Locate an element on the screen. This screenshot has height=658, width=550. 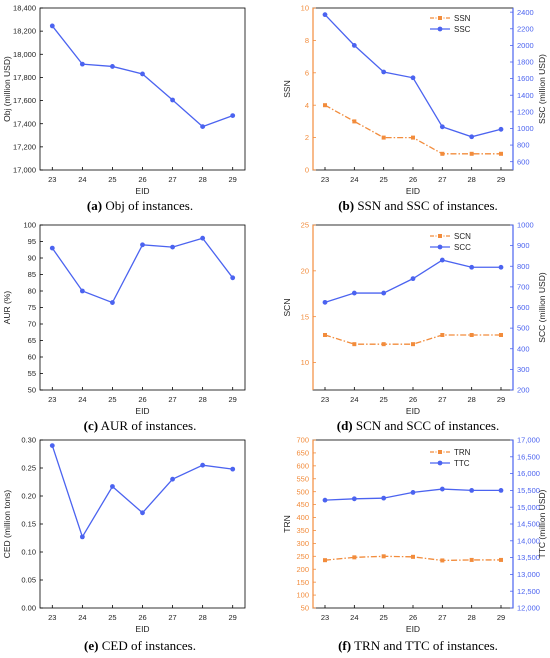
y-tick-label: 4 is located at coordinates (307, 105).